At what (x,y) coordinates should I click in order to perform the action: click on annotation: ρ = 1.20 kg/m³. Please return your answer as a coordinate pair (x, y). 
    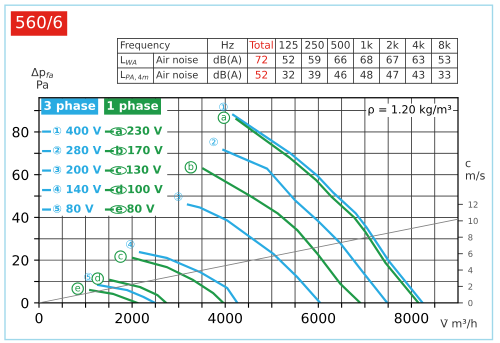
    Looking at the image, I should click on (410, 110).